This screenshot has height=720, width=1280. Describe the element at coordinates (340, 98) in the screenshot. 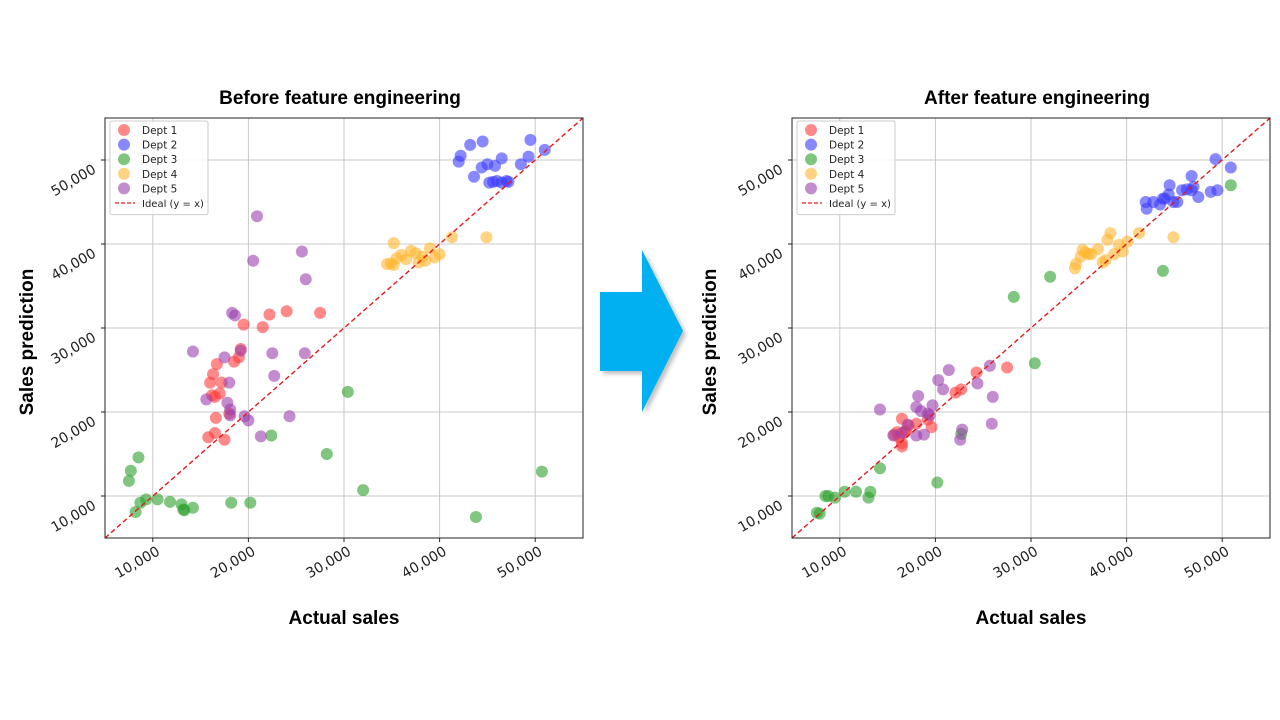

I see `chart-title: Before feature engineering` at that location.